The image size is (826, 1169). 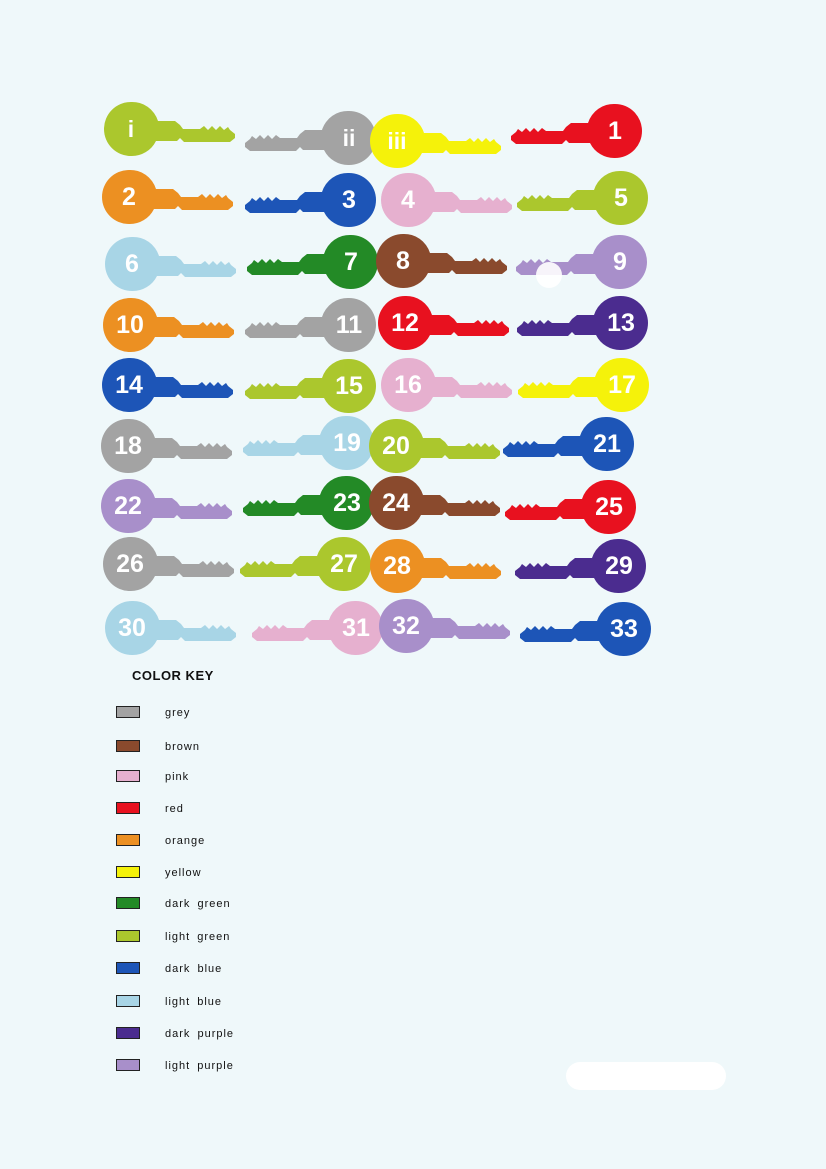 I want to click on key-number-label: 31, so click(x=356, y=628).